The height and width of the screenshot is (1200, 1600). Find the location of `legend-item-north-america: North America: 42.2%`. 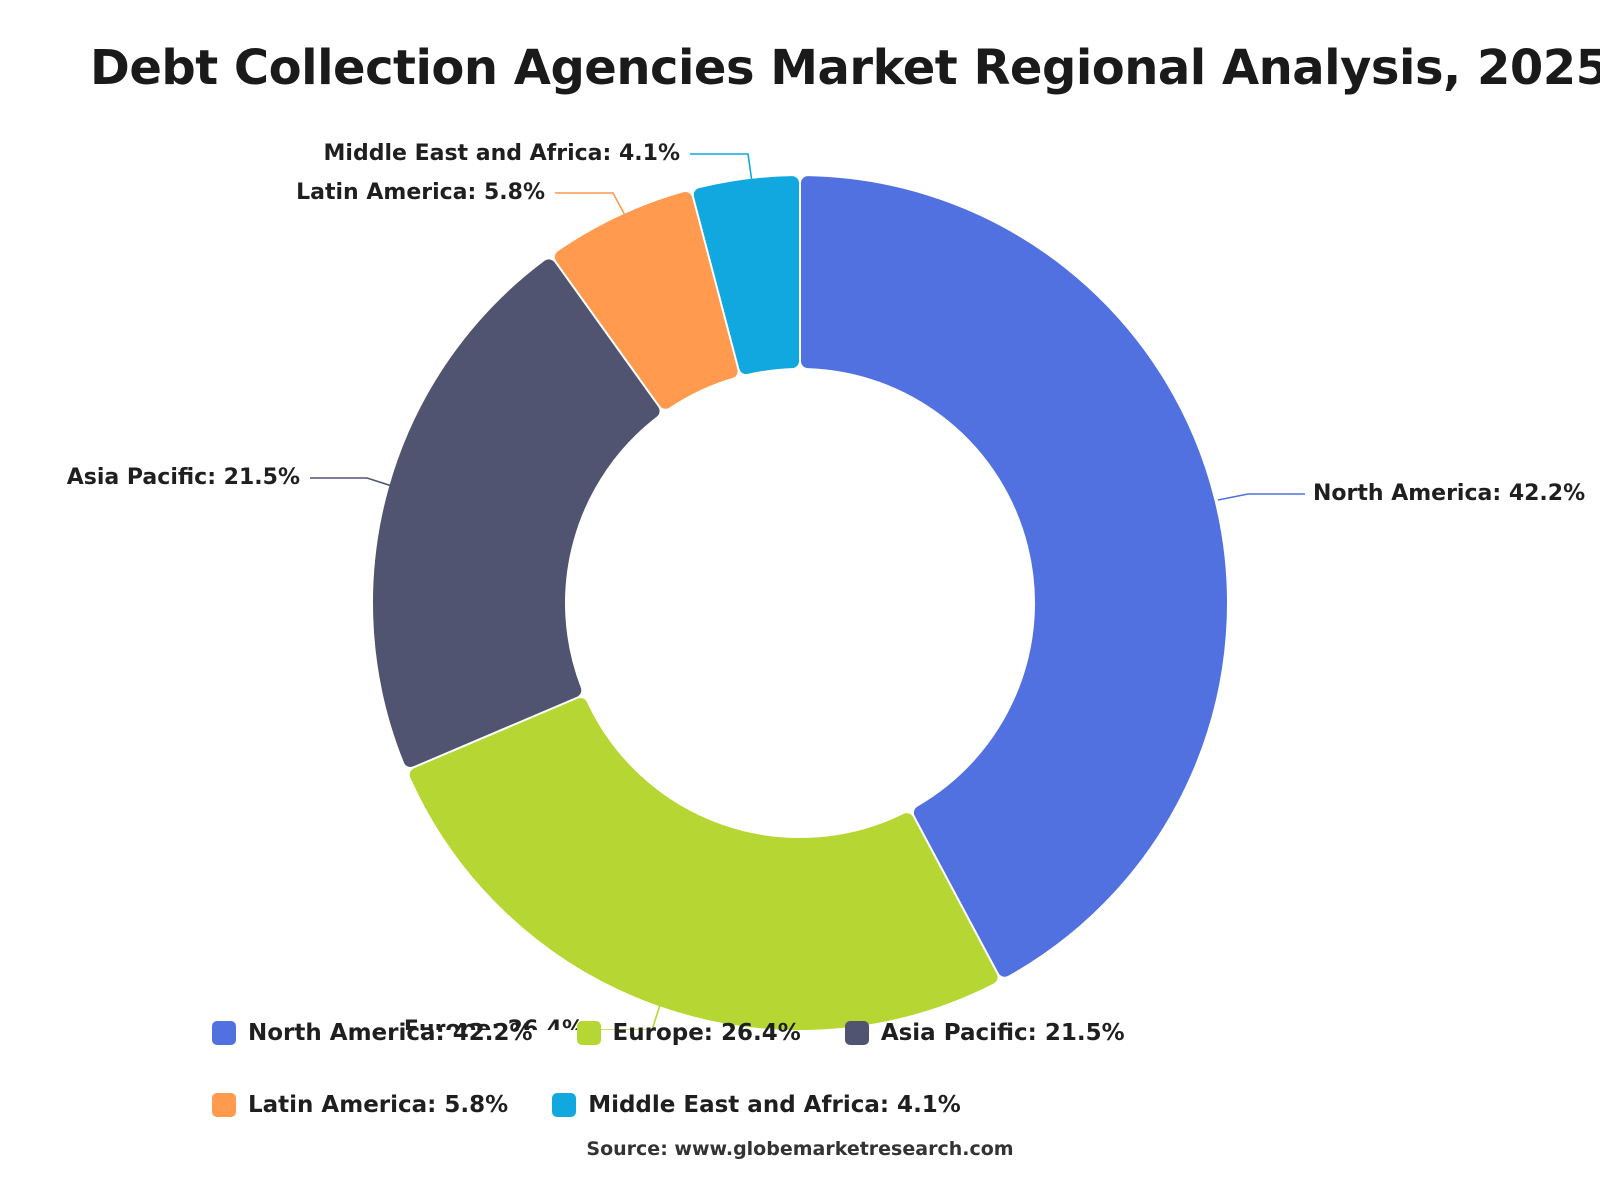

legend-item-north-america: North America: 42.2% is located at coordinates (372, 1033).